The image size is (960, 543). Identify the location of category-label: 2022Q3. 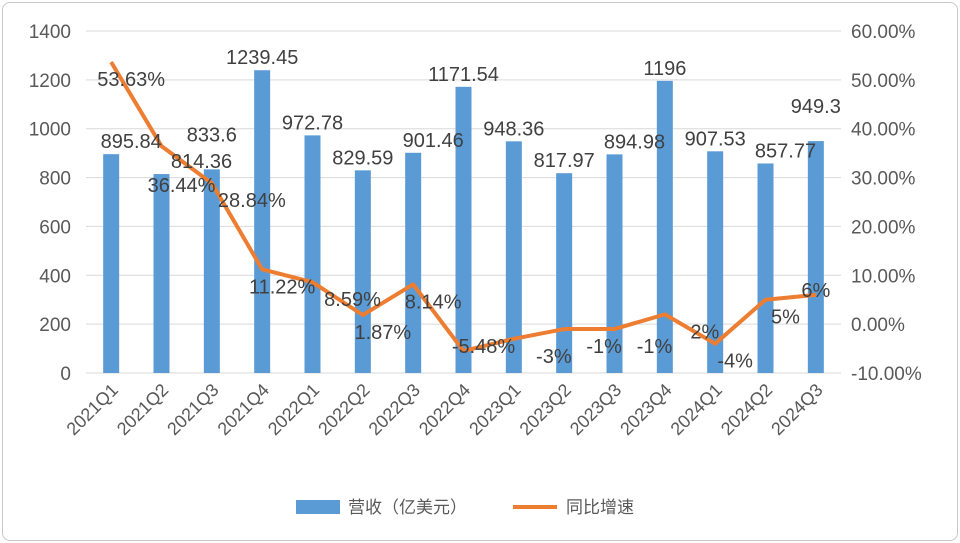
(394, 409).